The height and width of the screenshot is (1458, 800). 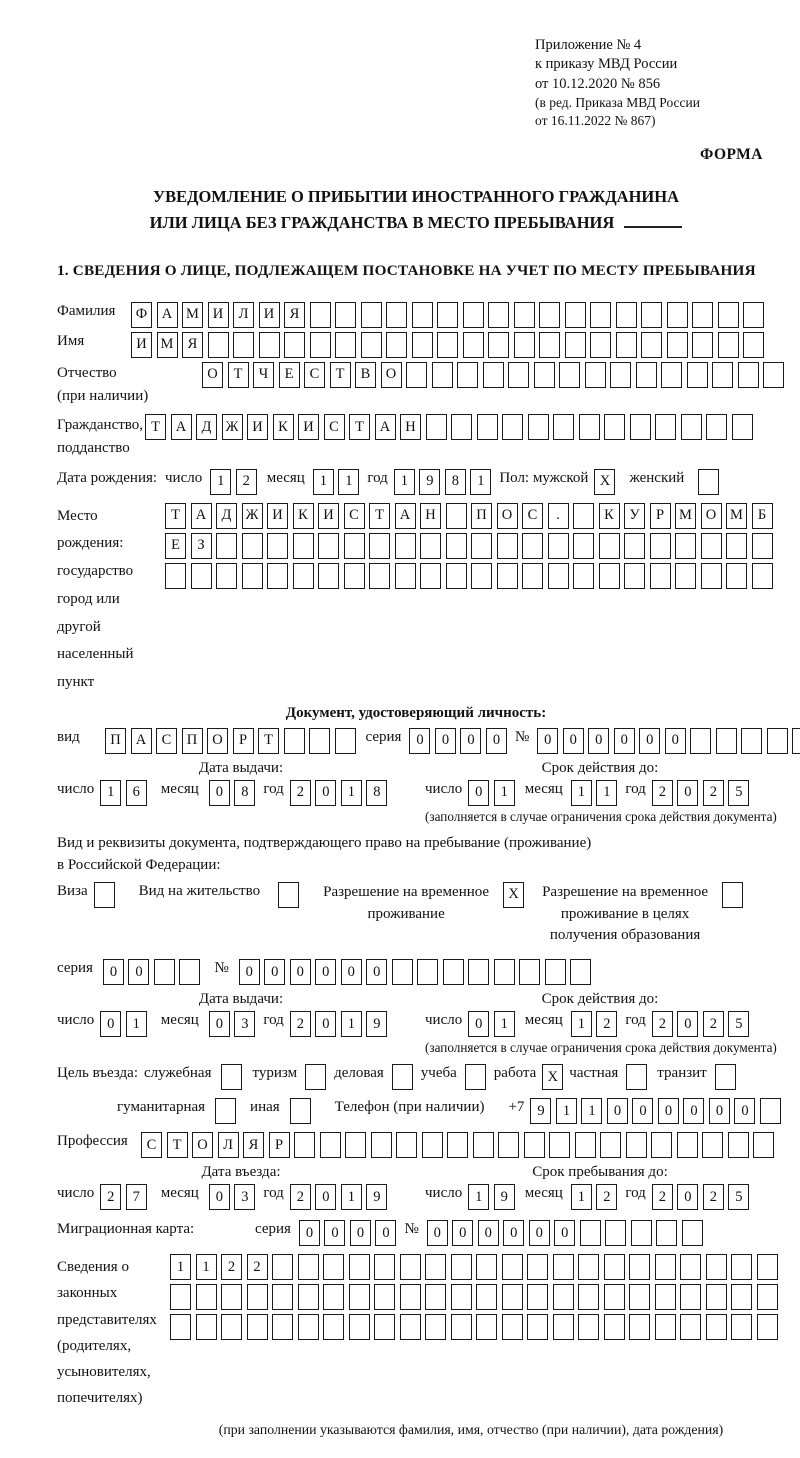 I want to click on birthplace-row1-cells-cell: Н, so click(x=430, y=515).